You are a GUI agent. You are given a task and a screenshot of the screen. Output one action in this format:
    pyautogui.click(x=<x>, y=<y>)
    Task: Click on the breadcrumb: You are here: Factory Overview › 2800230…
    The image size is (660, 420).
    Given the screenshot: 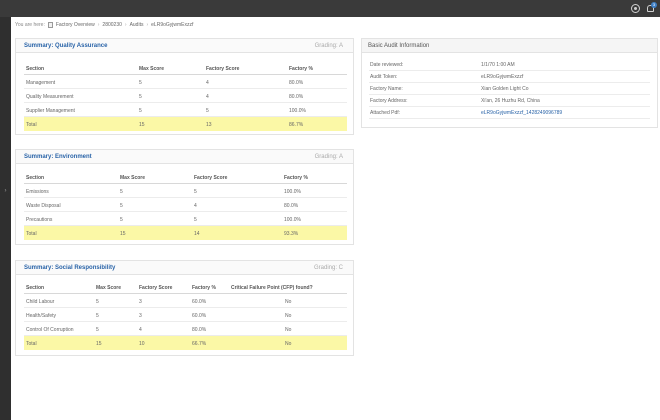 What is the action you would take?
    pyautogui.click(x=105, y=25)
    